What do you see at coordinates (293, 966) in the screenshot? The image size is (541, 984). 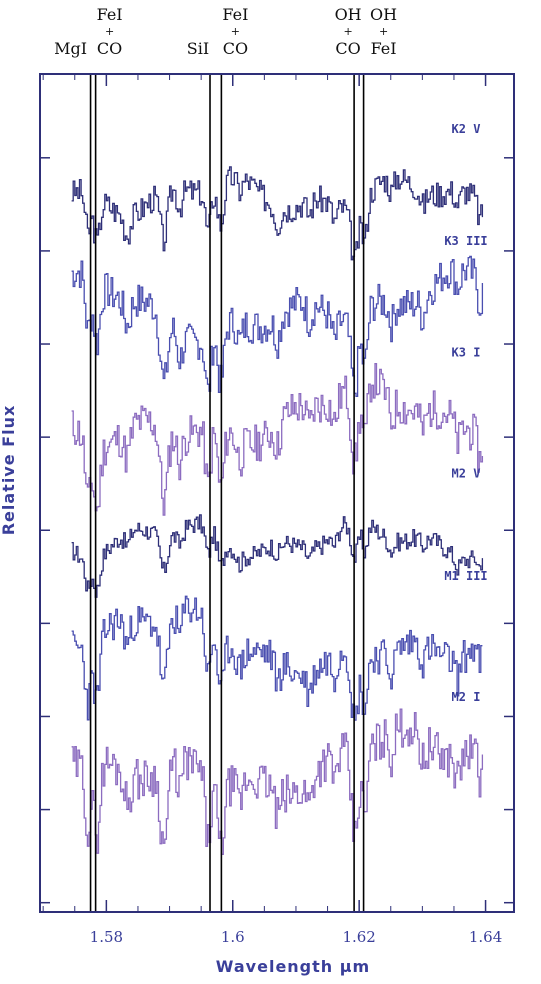 I see `x-axis-label: Wavelength μm` at bounding box center [293, 966].